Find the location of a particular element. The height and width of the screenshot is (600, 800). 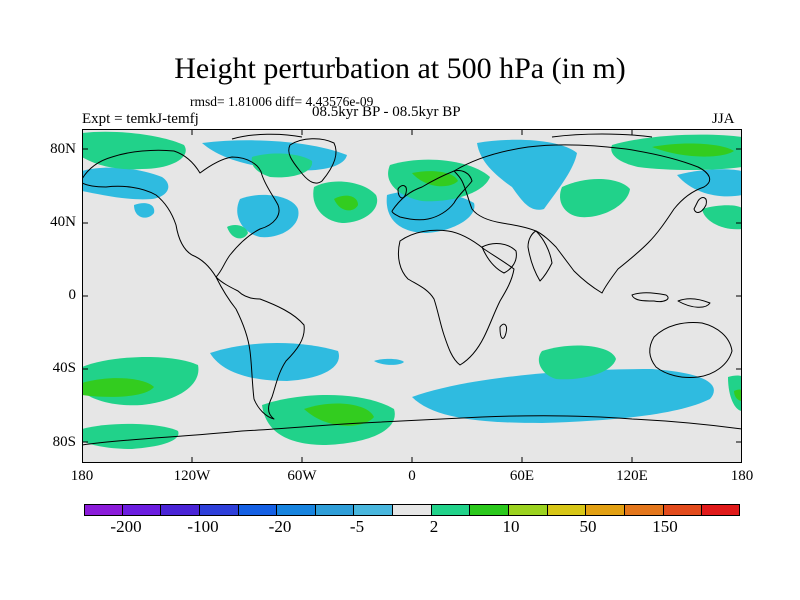

colorbar-frame is located at coordinates (412, 510).